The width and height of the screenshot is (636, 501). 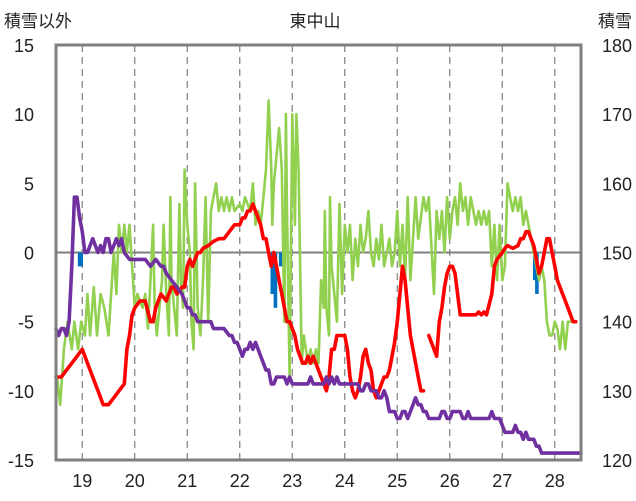 I want to click on left-tick-label: -10, so click(x=21, y=392).